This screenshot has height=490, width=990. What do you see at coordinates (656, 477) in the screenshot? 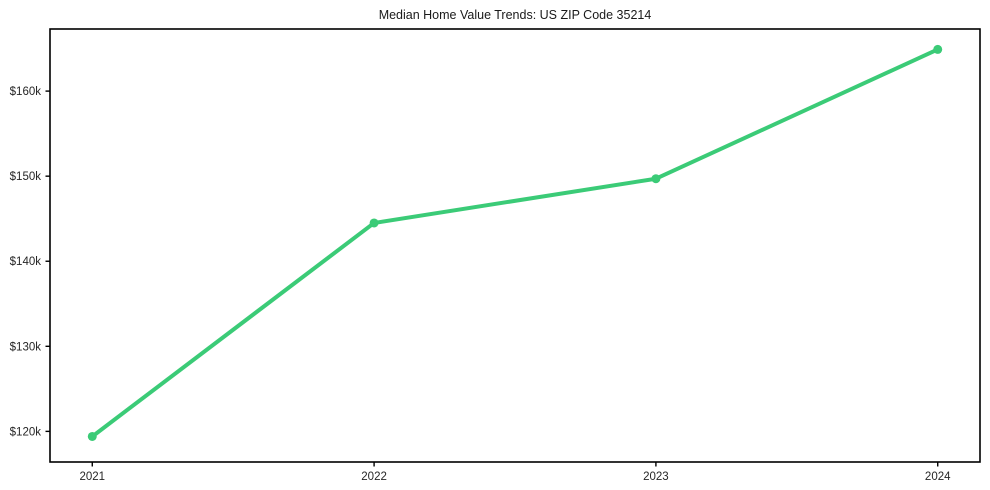
I see `x-axis-tick-label: 2023` at bounding box center [656, 477].